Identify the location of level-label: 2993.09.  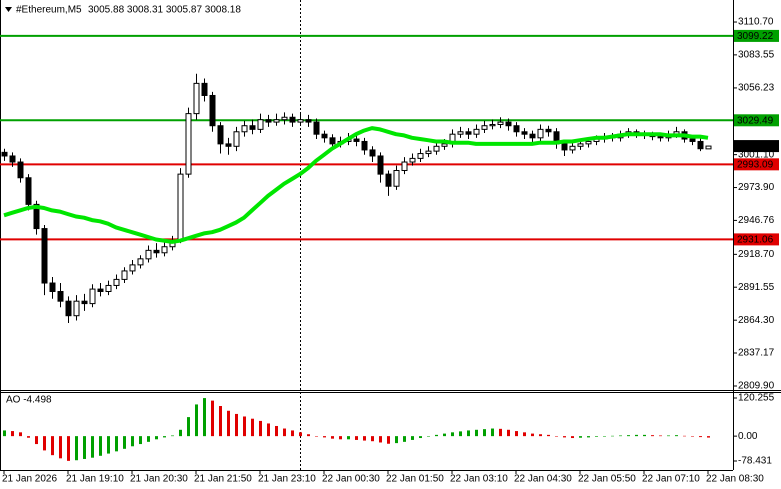
(755, 164).